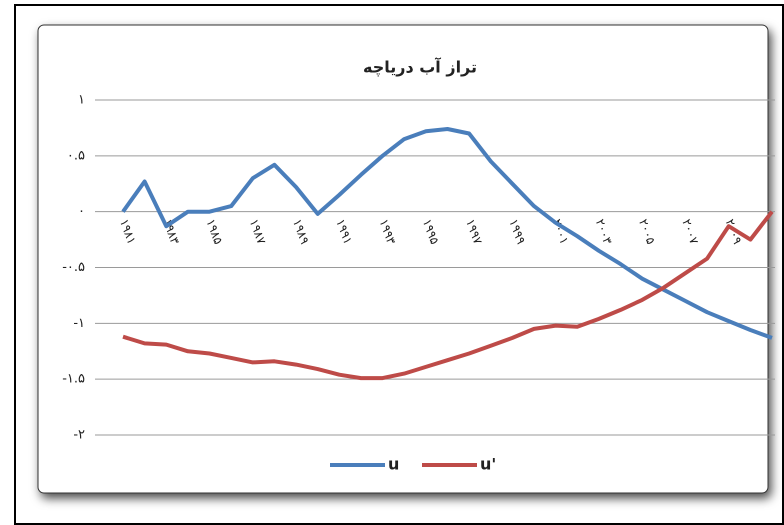 This screenshot has width=784, height=525. Describe the element at coordinates (420, 67) in the screenshot. I see `chart-title: تراز آب دریاچه` at that location.